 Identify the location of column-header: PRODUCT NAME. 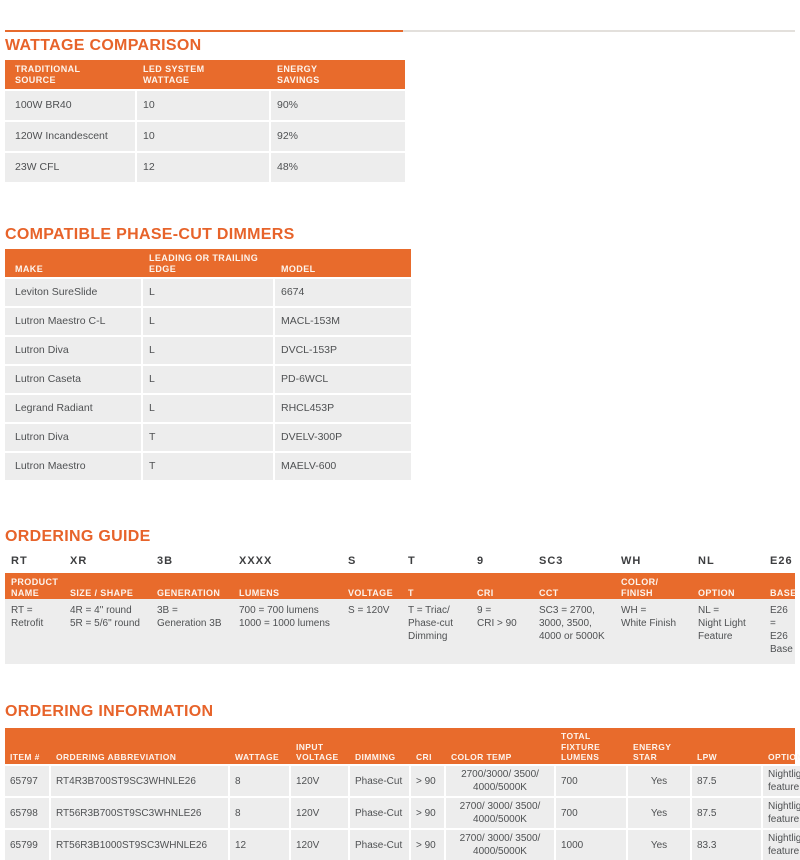
(35, 588).